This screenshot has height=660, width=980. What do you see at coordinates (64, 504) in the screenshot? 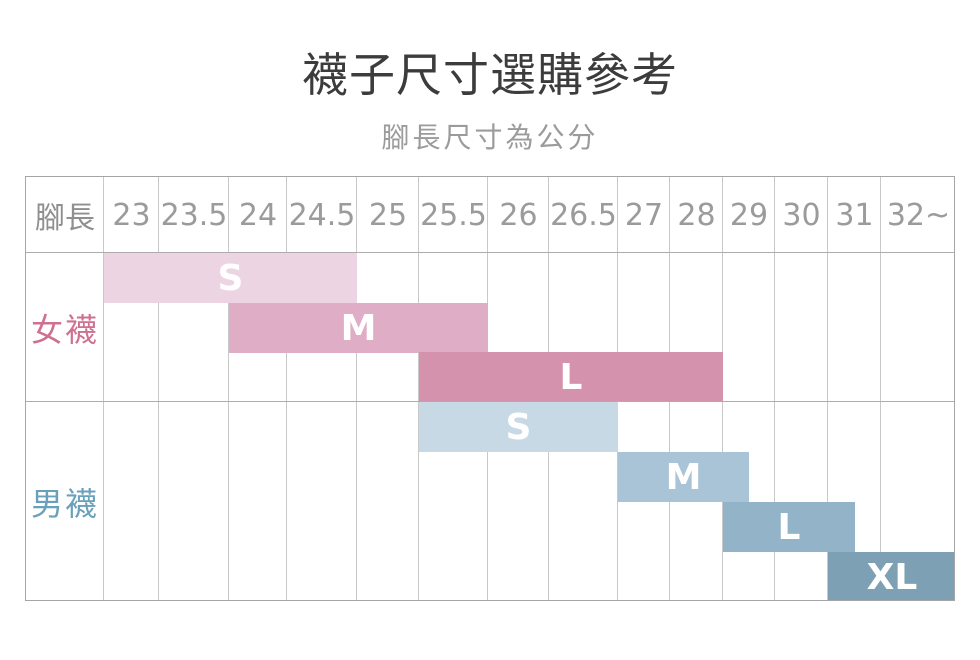
I see `row-label-men: 男襪` at bounding box center [64, 504].